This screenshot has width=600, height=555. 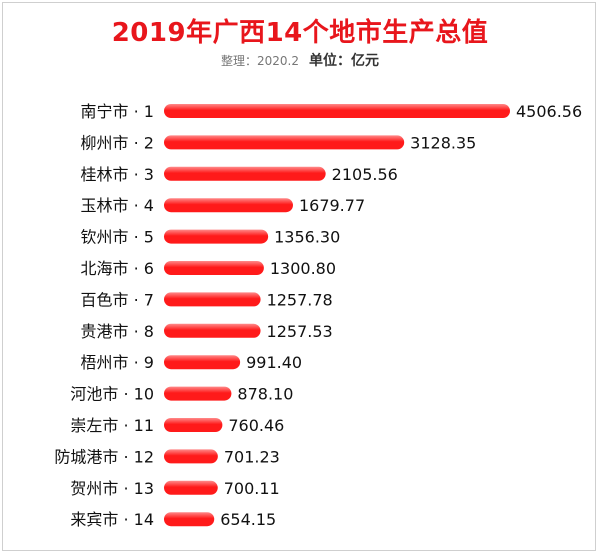 What do you see at coordinates (265, 394) in the screenshot?
I see `value-label: 878.10` at bounding box center [265, 394].